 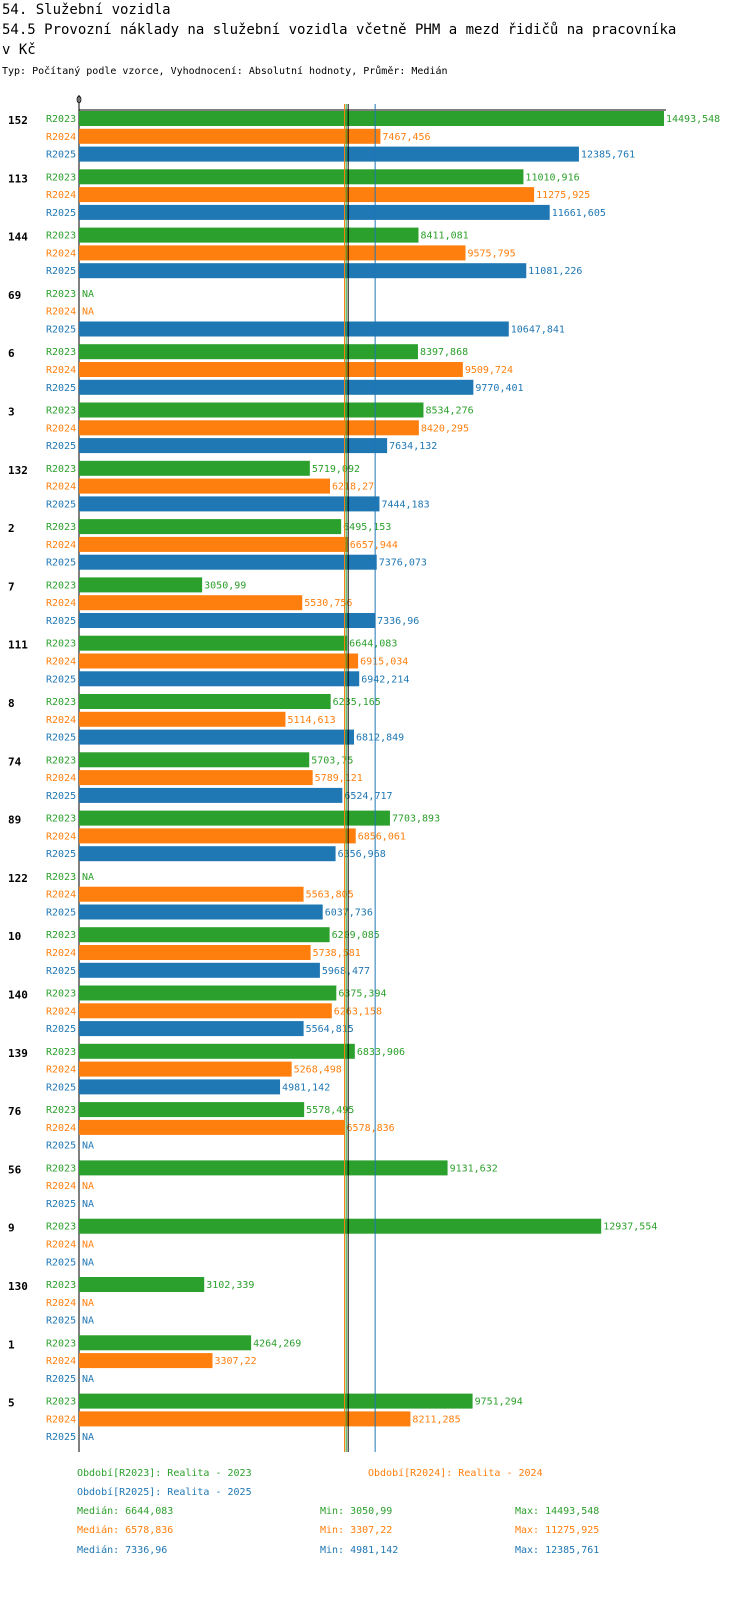 What do you see at coordinates (18, 237) in the screenshot?
I see `category-label: 144` at bounding box center [18, 237].